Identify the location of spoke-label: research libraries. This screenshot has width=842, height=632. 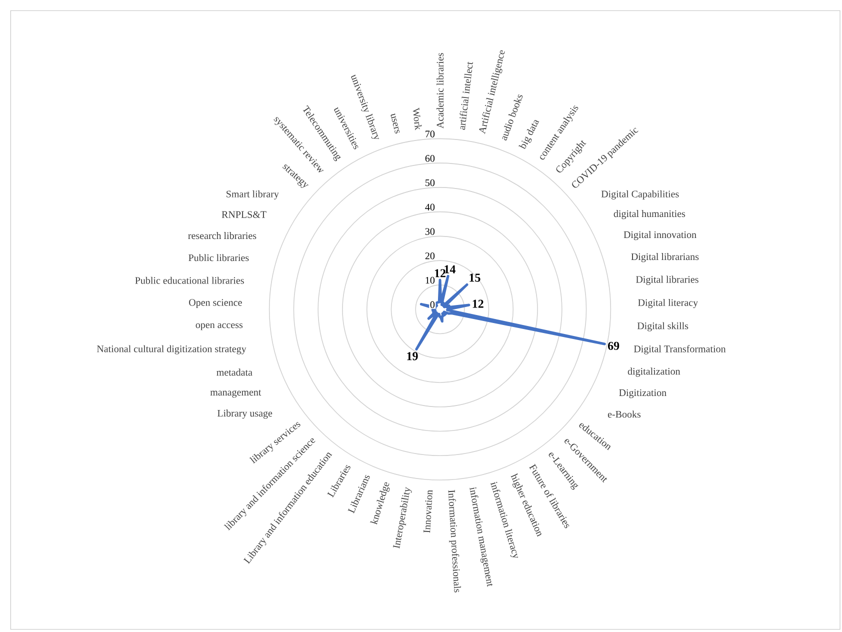
(222, 236).